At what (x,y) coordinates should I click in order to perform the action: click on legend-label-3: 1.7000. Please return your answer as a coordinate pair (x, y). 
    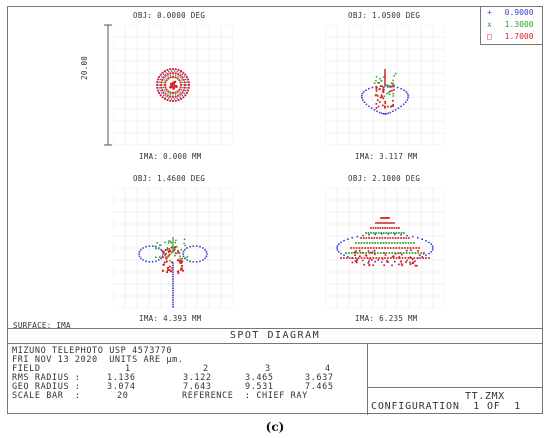
    Looking at the image, I should click on (519, 36).